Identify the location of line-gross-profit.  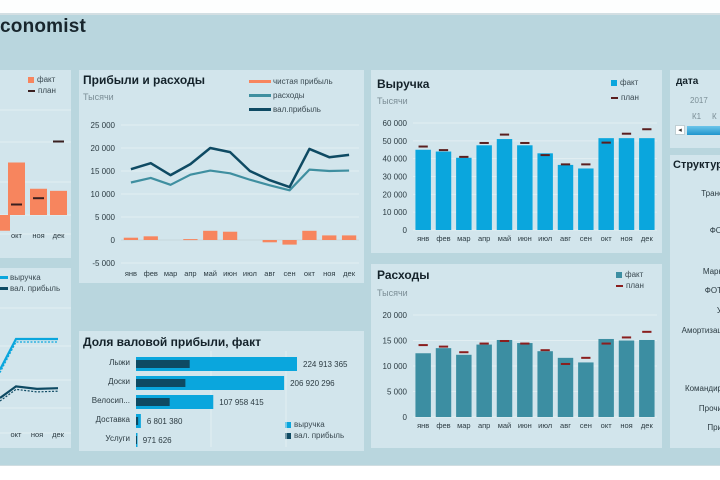
(240, 167).